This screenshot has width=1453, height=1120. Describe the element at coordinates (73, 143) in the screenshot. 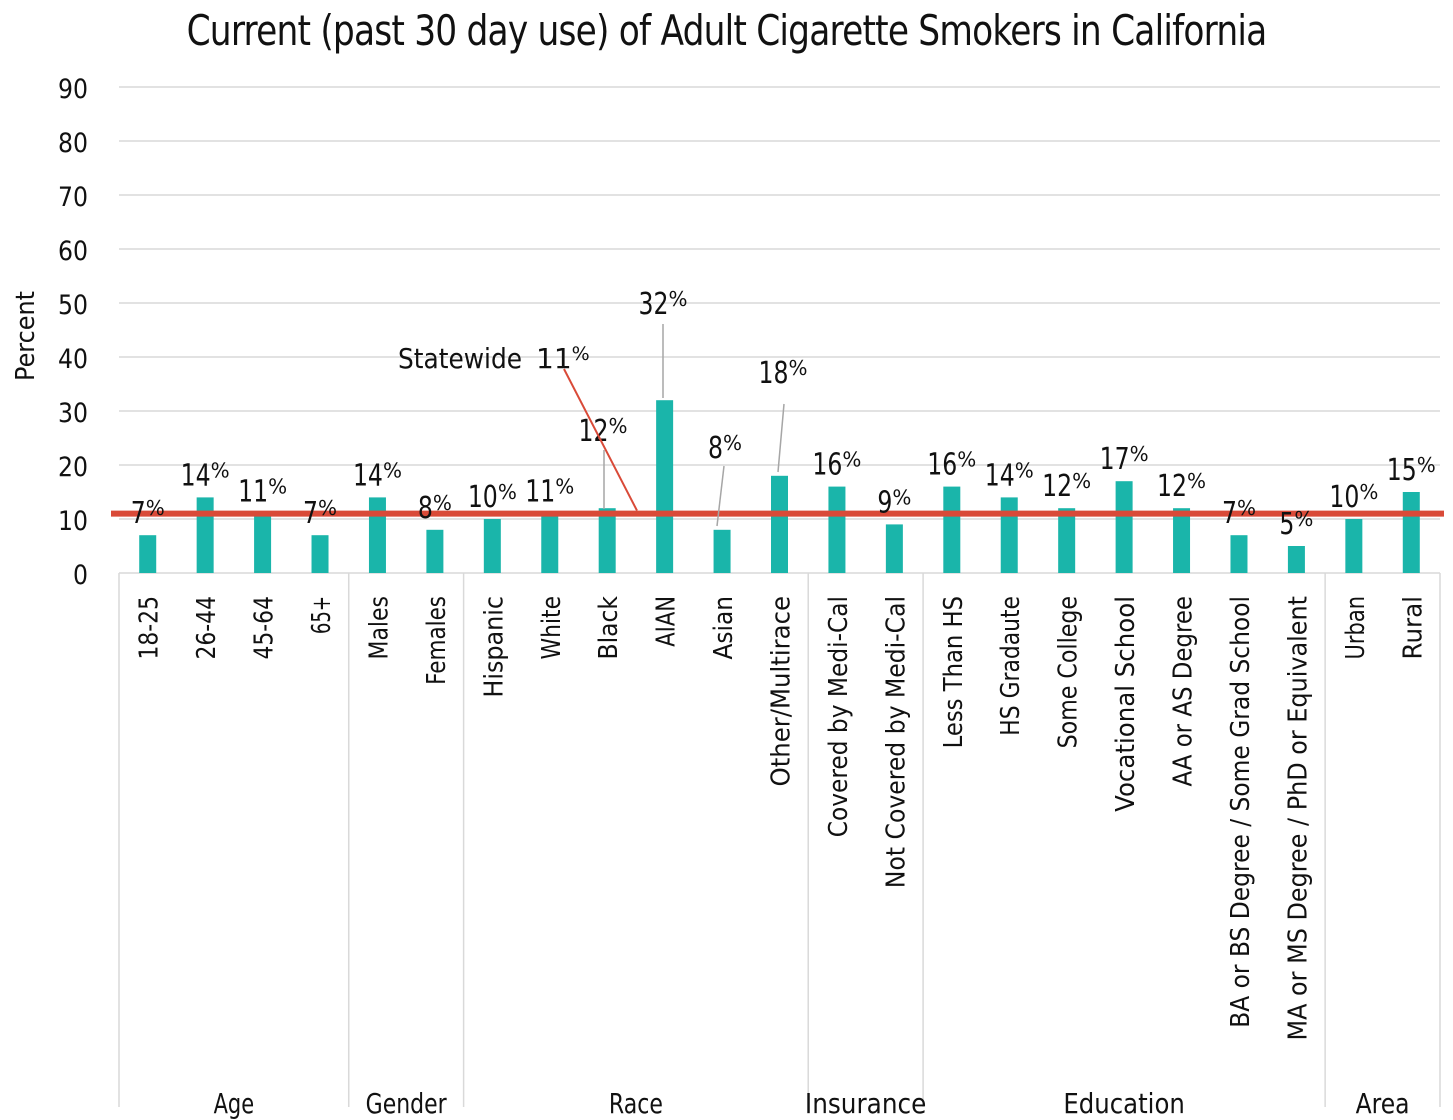

I see `y-tick-label: 80` at that location.